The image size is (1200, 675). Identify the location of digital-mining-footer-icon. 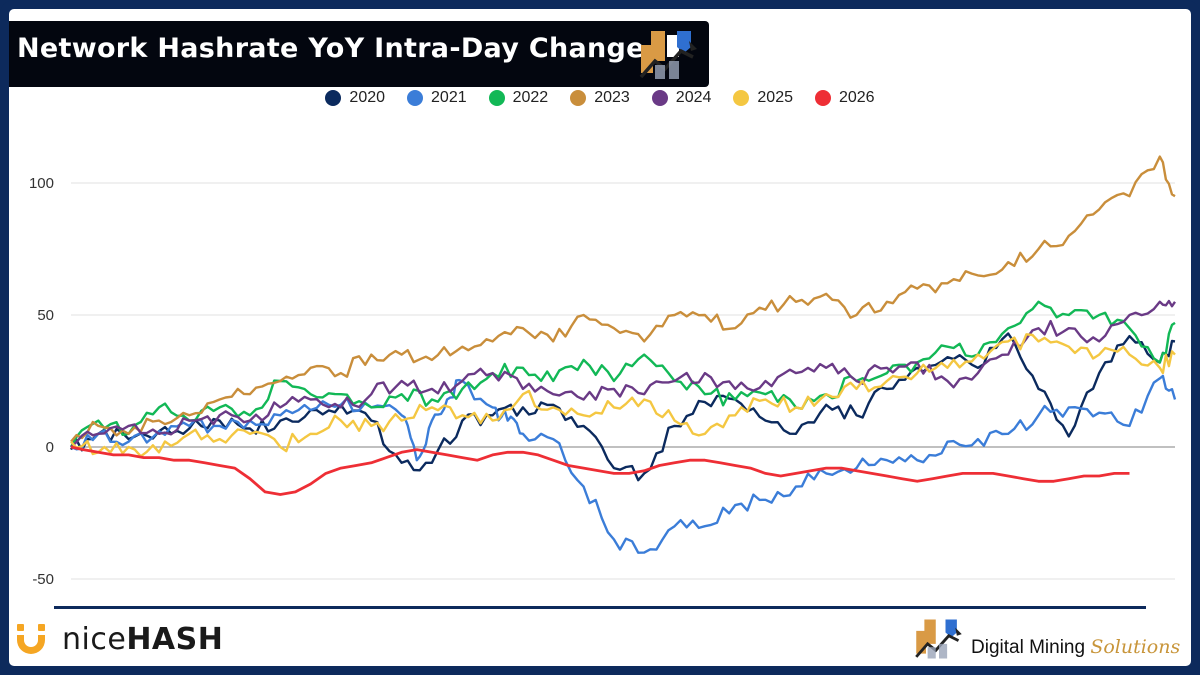
(938, 639).